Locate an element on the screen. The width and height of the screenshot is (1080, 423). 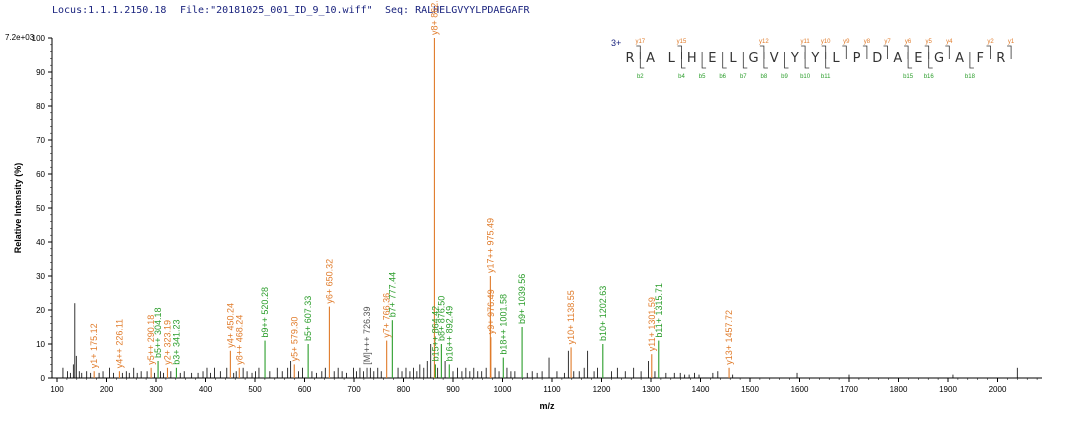
b-ion-marker: b6 is located at coordinates (722, 77).